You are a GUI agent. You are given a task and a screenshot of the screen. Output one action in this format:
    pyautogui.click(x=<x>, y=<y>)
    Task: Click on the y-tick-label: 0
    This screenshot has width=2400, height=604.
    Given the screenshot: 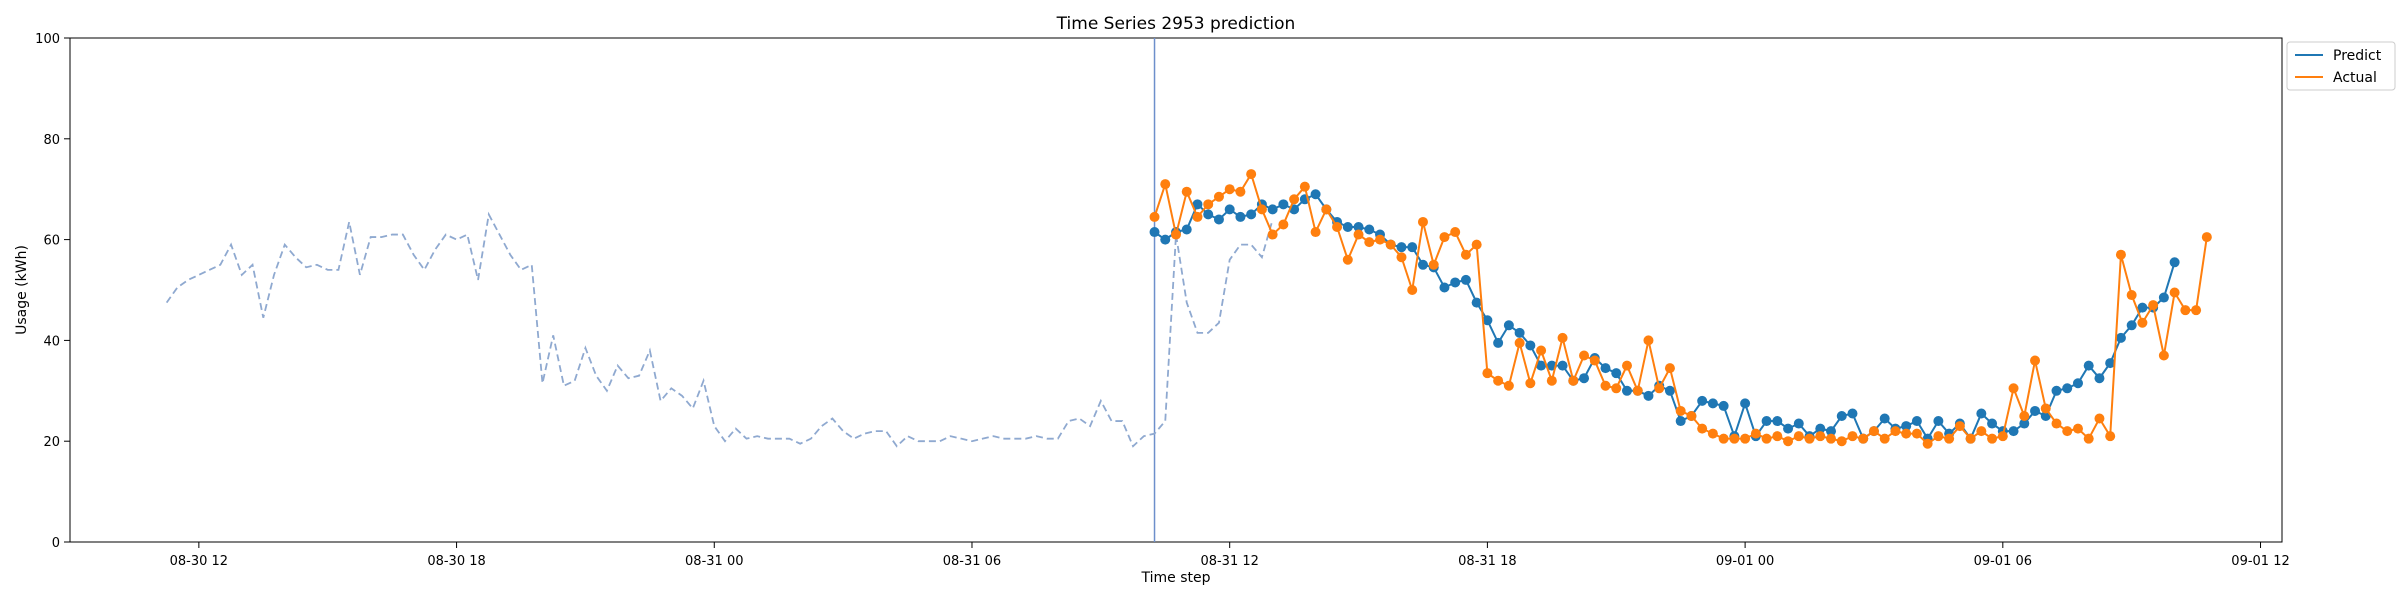 What is the action you would take?
    pyautogui.click(x=56, y=543)
    